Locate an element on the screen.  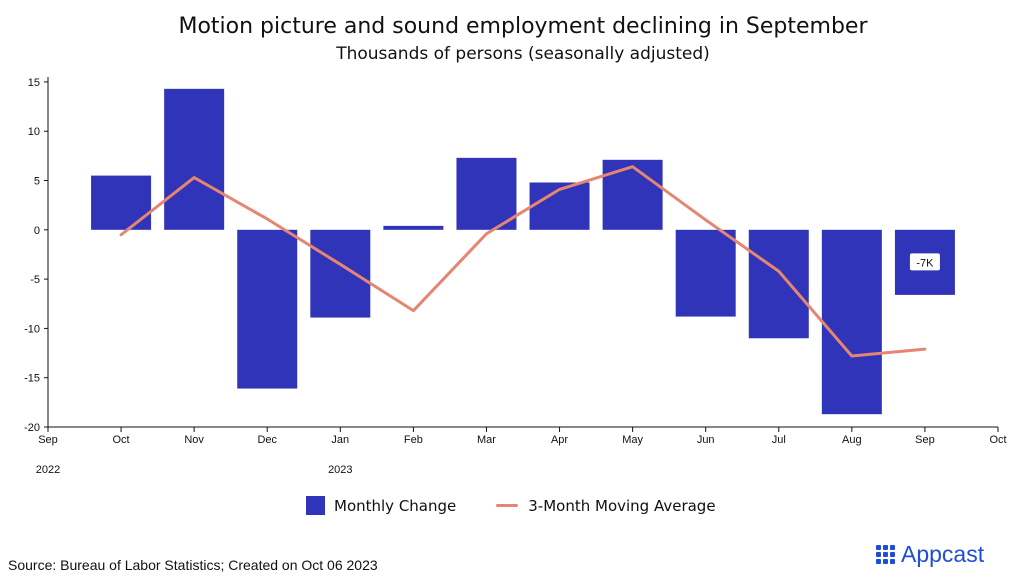
y-tick-label: -10 is located at coordinates (32, 329).